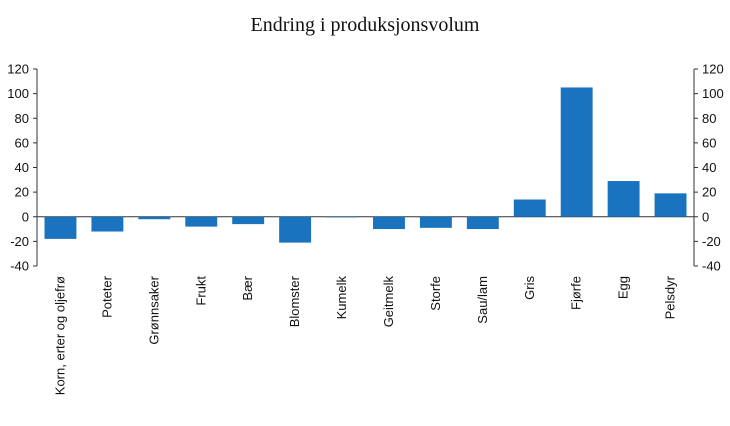 The width and height of the screenshot is (730, 426). Describe the element at coordinates (294, 301) in the screenshot. I see `category-label: Blomster` at that location.